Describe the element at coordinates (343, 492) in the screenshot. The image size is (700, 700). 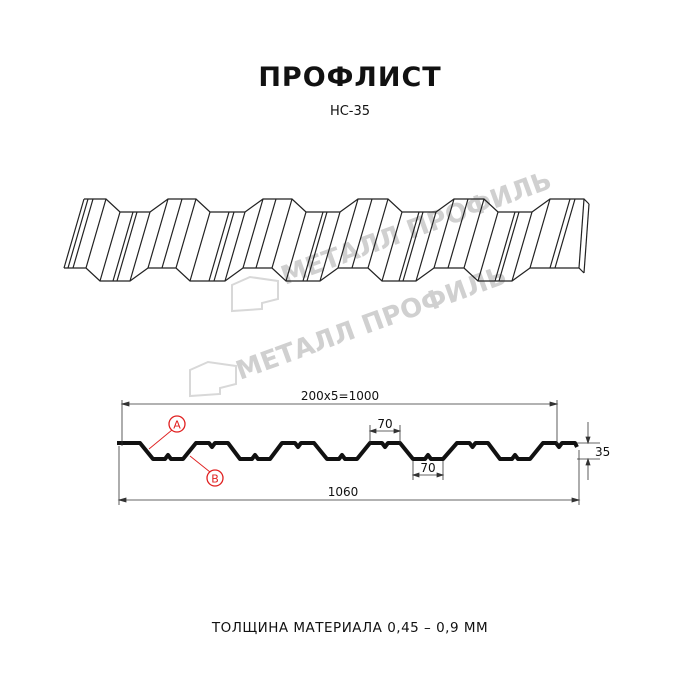
I see `label-total-width: 1060` at that location.